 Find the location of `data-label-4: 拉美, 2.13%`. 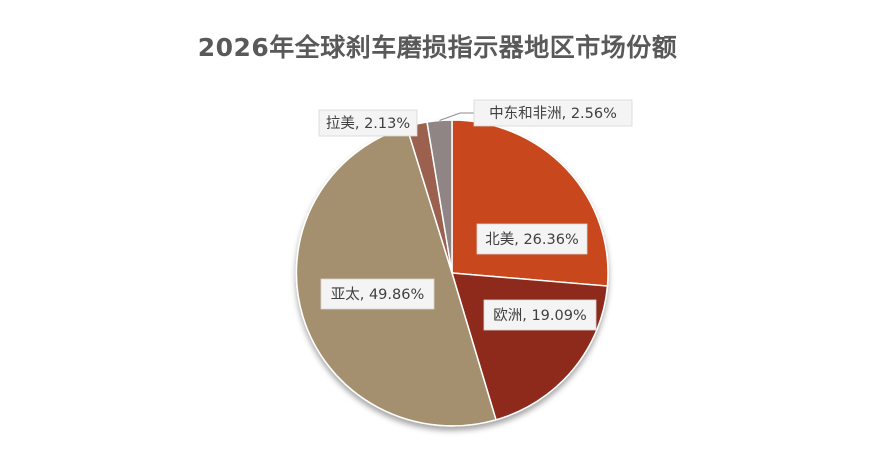

data-label-4: 拉美, 2.13% is located at coordinates (368, 123).